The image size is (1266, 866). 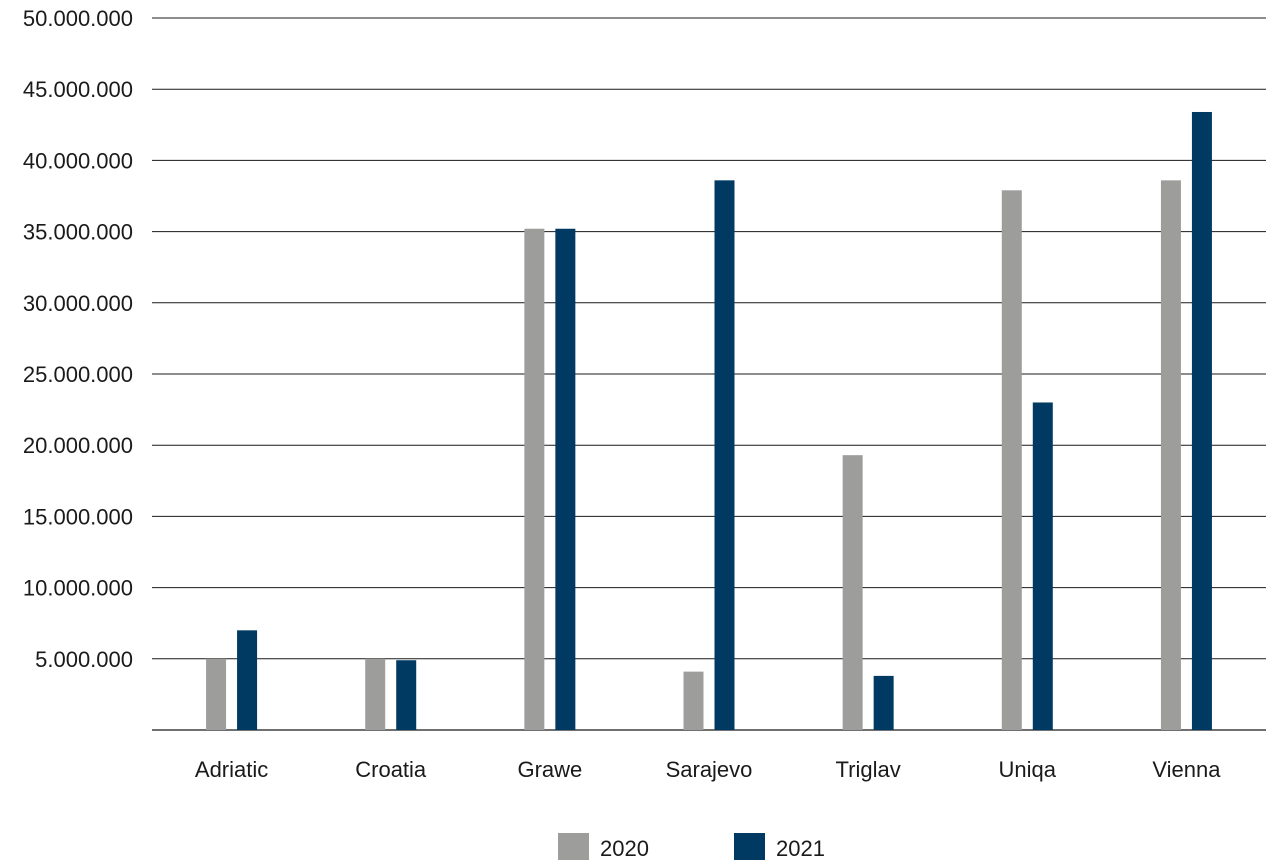 What do you see at coordinates (691, 847) in the screenshot?
I see `legend: 2020 2021` at bounding box center [691, 847].